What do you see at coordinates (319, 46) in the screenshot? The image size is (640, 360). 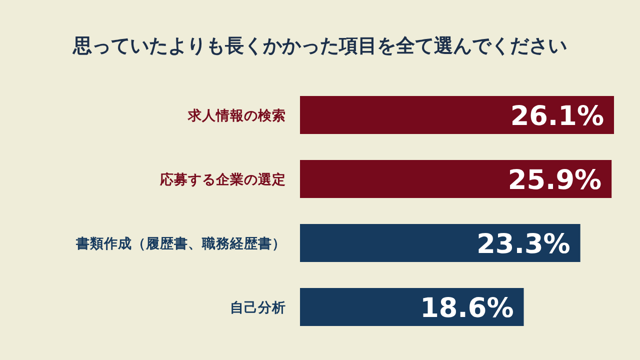 I see `chart-title: 思っていたよりも長くかかった項目を全て選んでください` at bounding box center [319, 46].